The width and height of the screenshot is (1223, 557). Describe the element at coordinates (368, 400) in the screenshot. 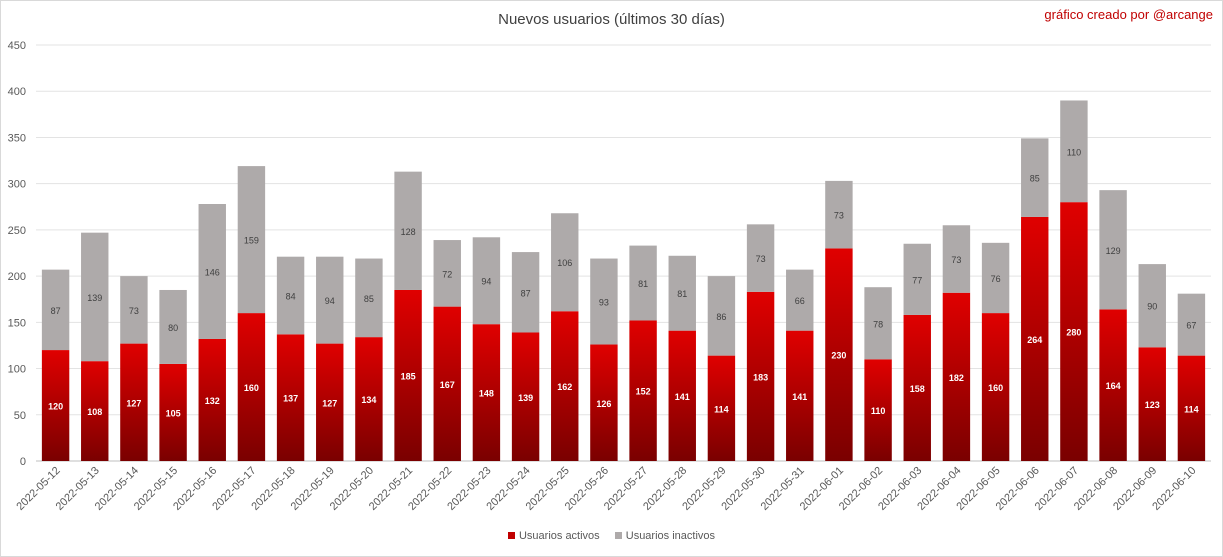

I see `data-label-activos: 134` at that location.